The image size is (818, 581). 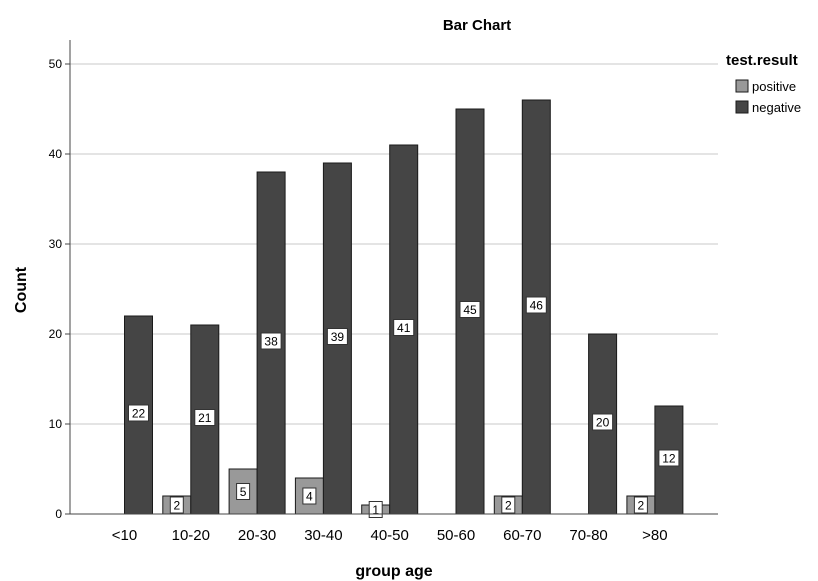 I want to click on data-label: 21, so click(x=205, y=418).